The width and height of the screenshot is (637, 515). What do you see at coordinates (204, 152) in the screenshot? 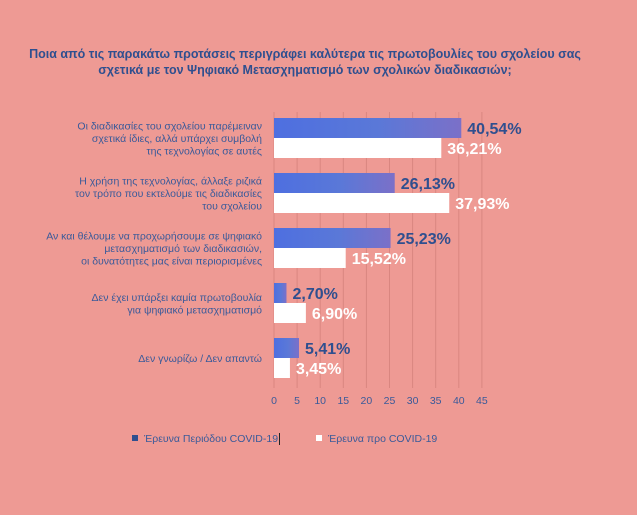
I see `category-label: της τεχνολογίας σε αυτές` at bounding box center [204, 152].